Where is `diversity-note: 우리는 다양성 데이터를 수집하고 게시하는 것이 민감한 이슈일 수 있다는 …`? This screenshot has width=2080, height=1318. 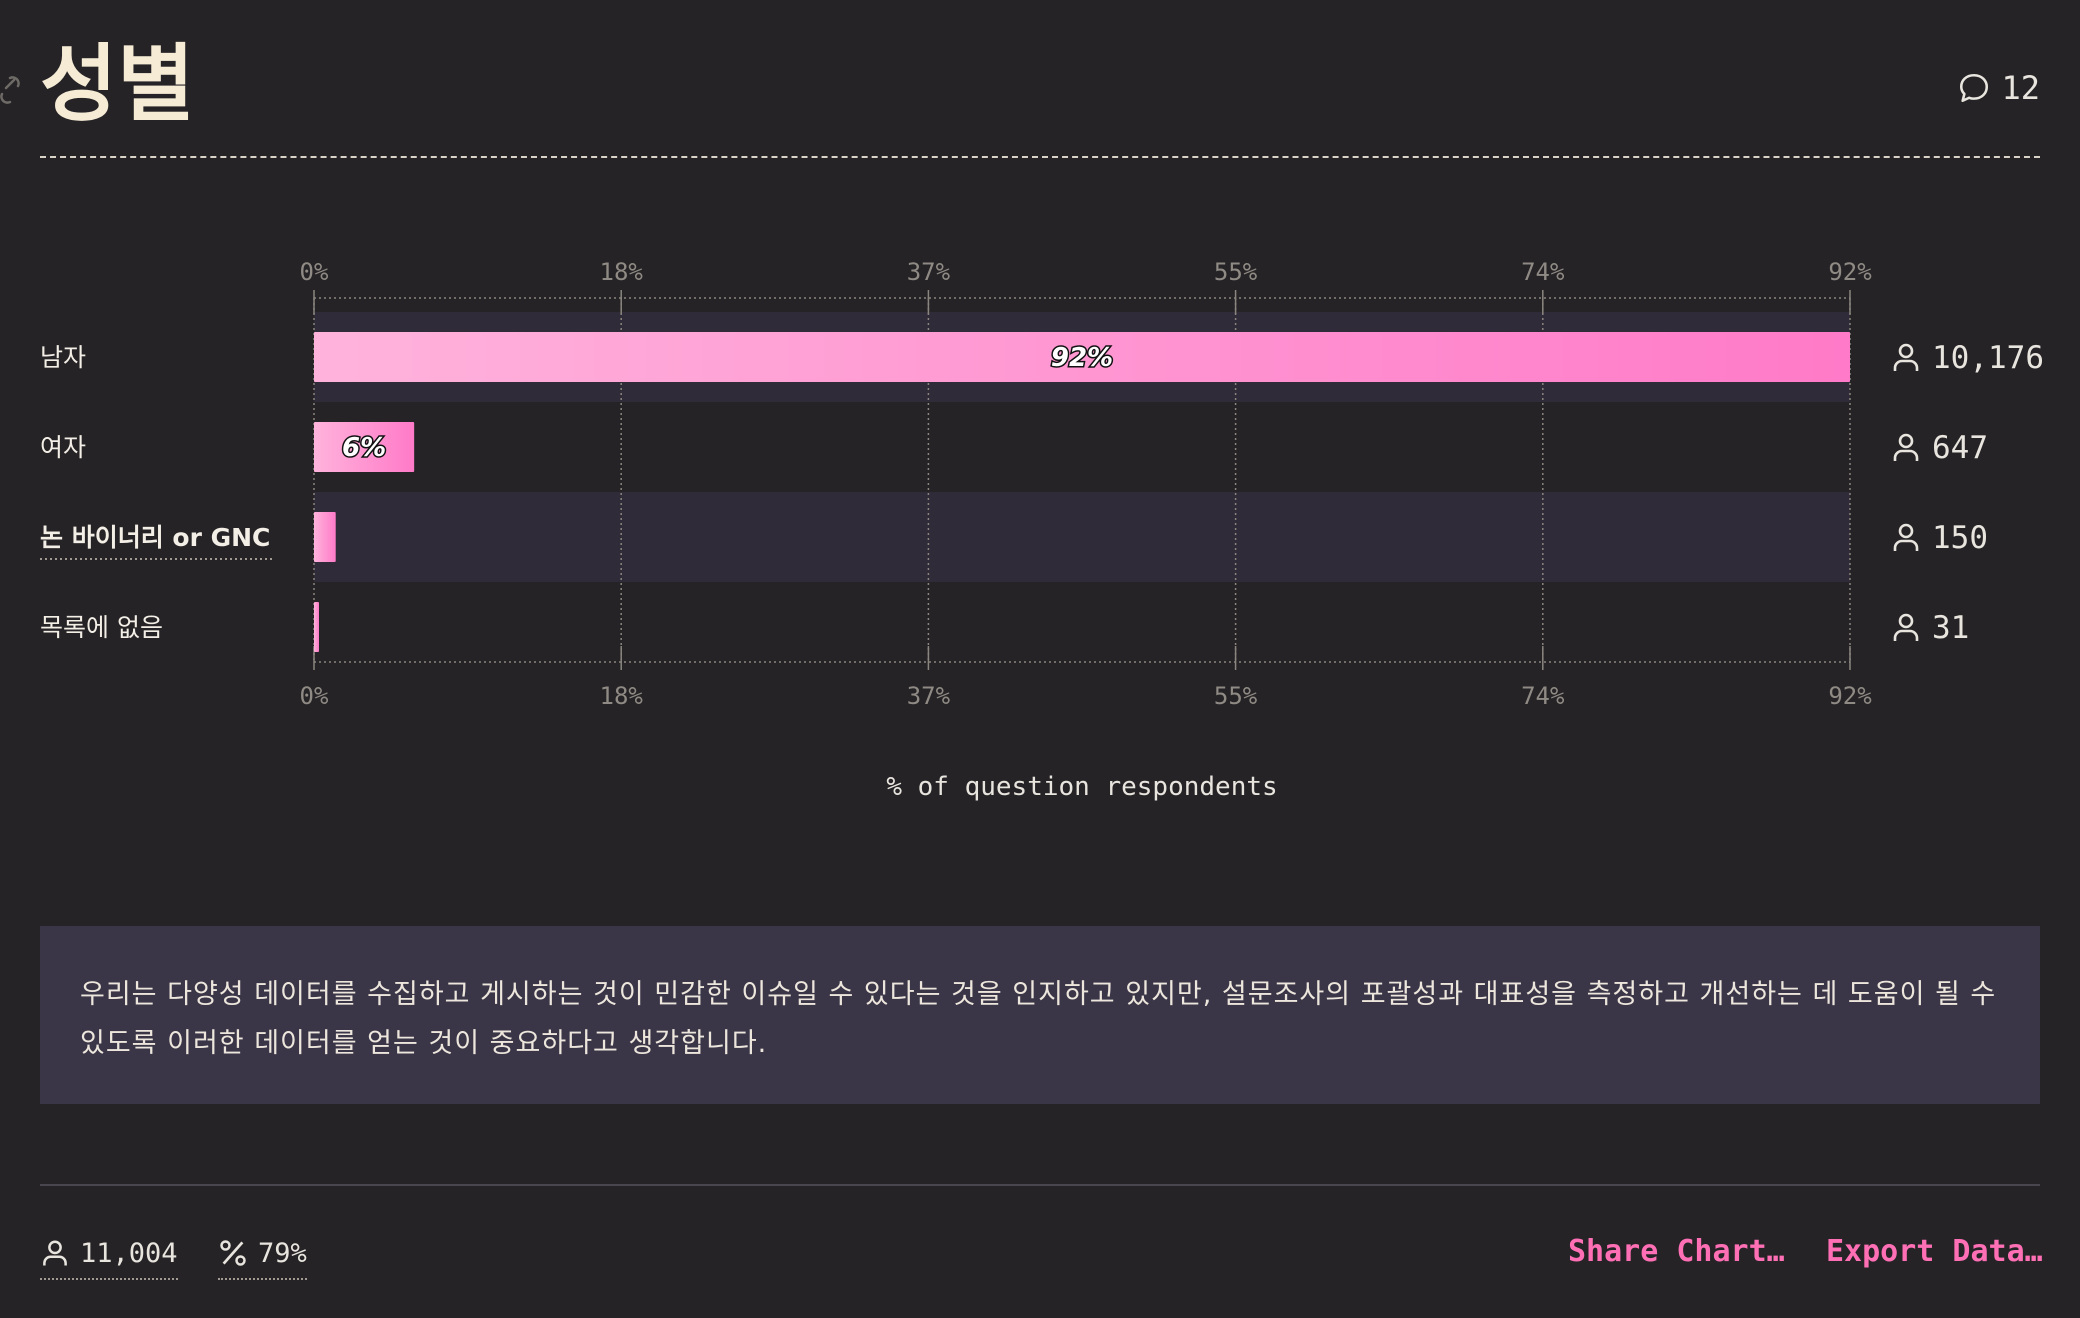 diversity-note: 우리는 다양성 데이터를 수집하고 게시하는 것이 민감한 이슈일 수 있다는 … is located at coordinates (1040, 1015).